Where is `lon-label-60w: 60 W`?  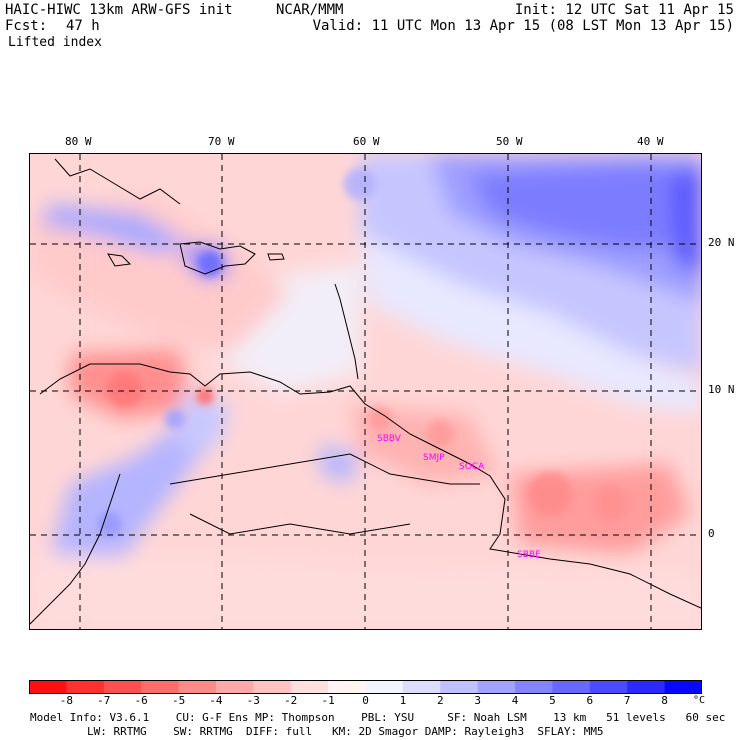 lon-label-60w: 60 W is located at coordinates (366, 141).